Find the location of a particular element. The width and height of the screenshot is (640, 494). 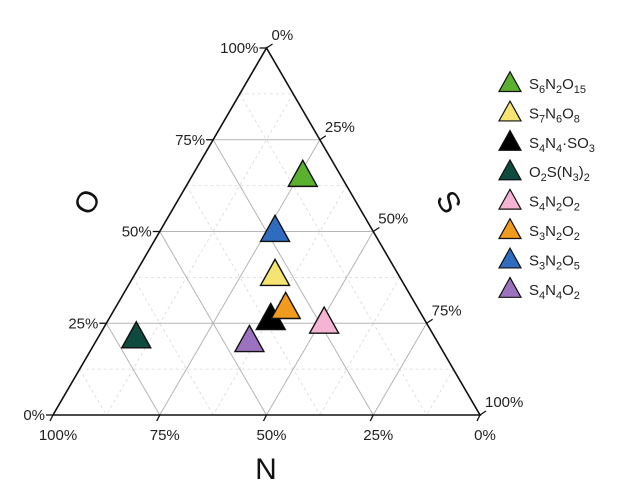

legend-marker-S3N2O5 is located at coordinates (510, 257).